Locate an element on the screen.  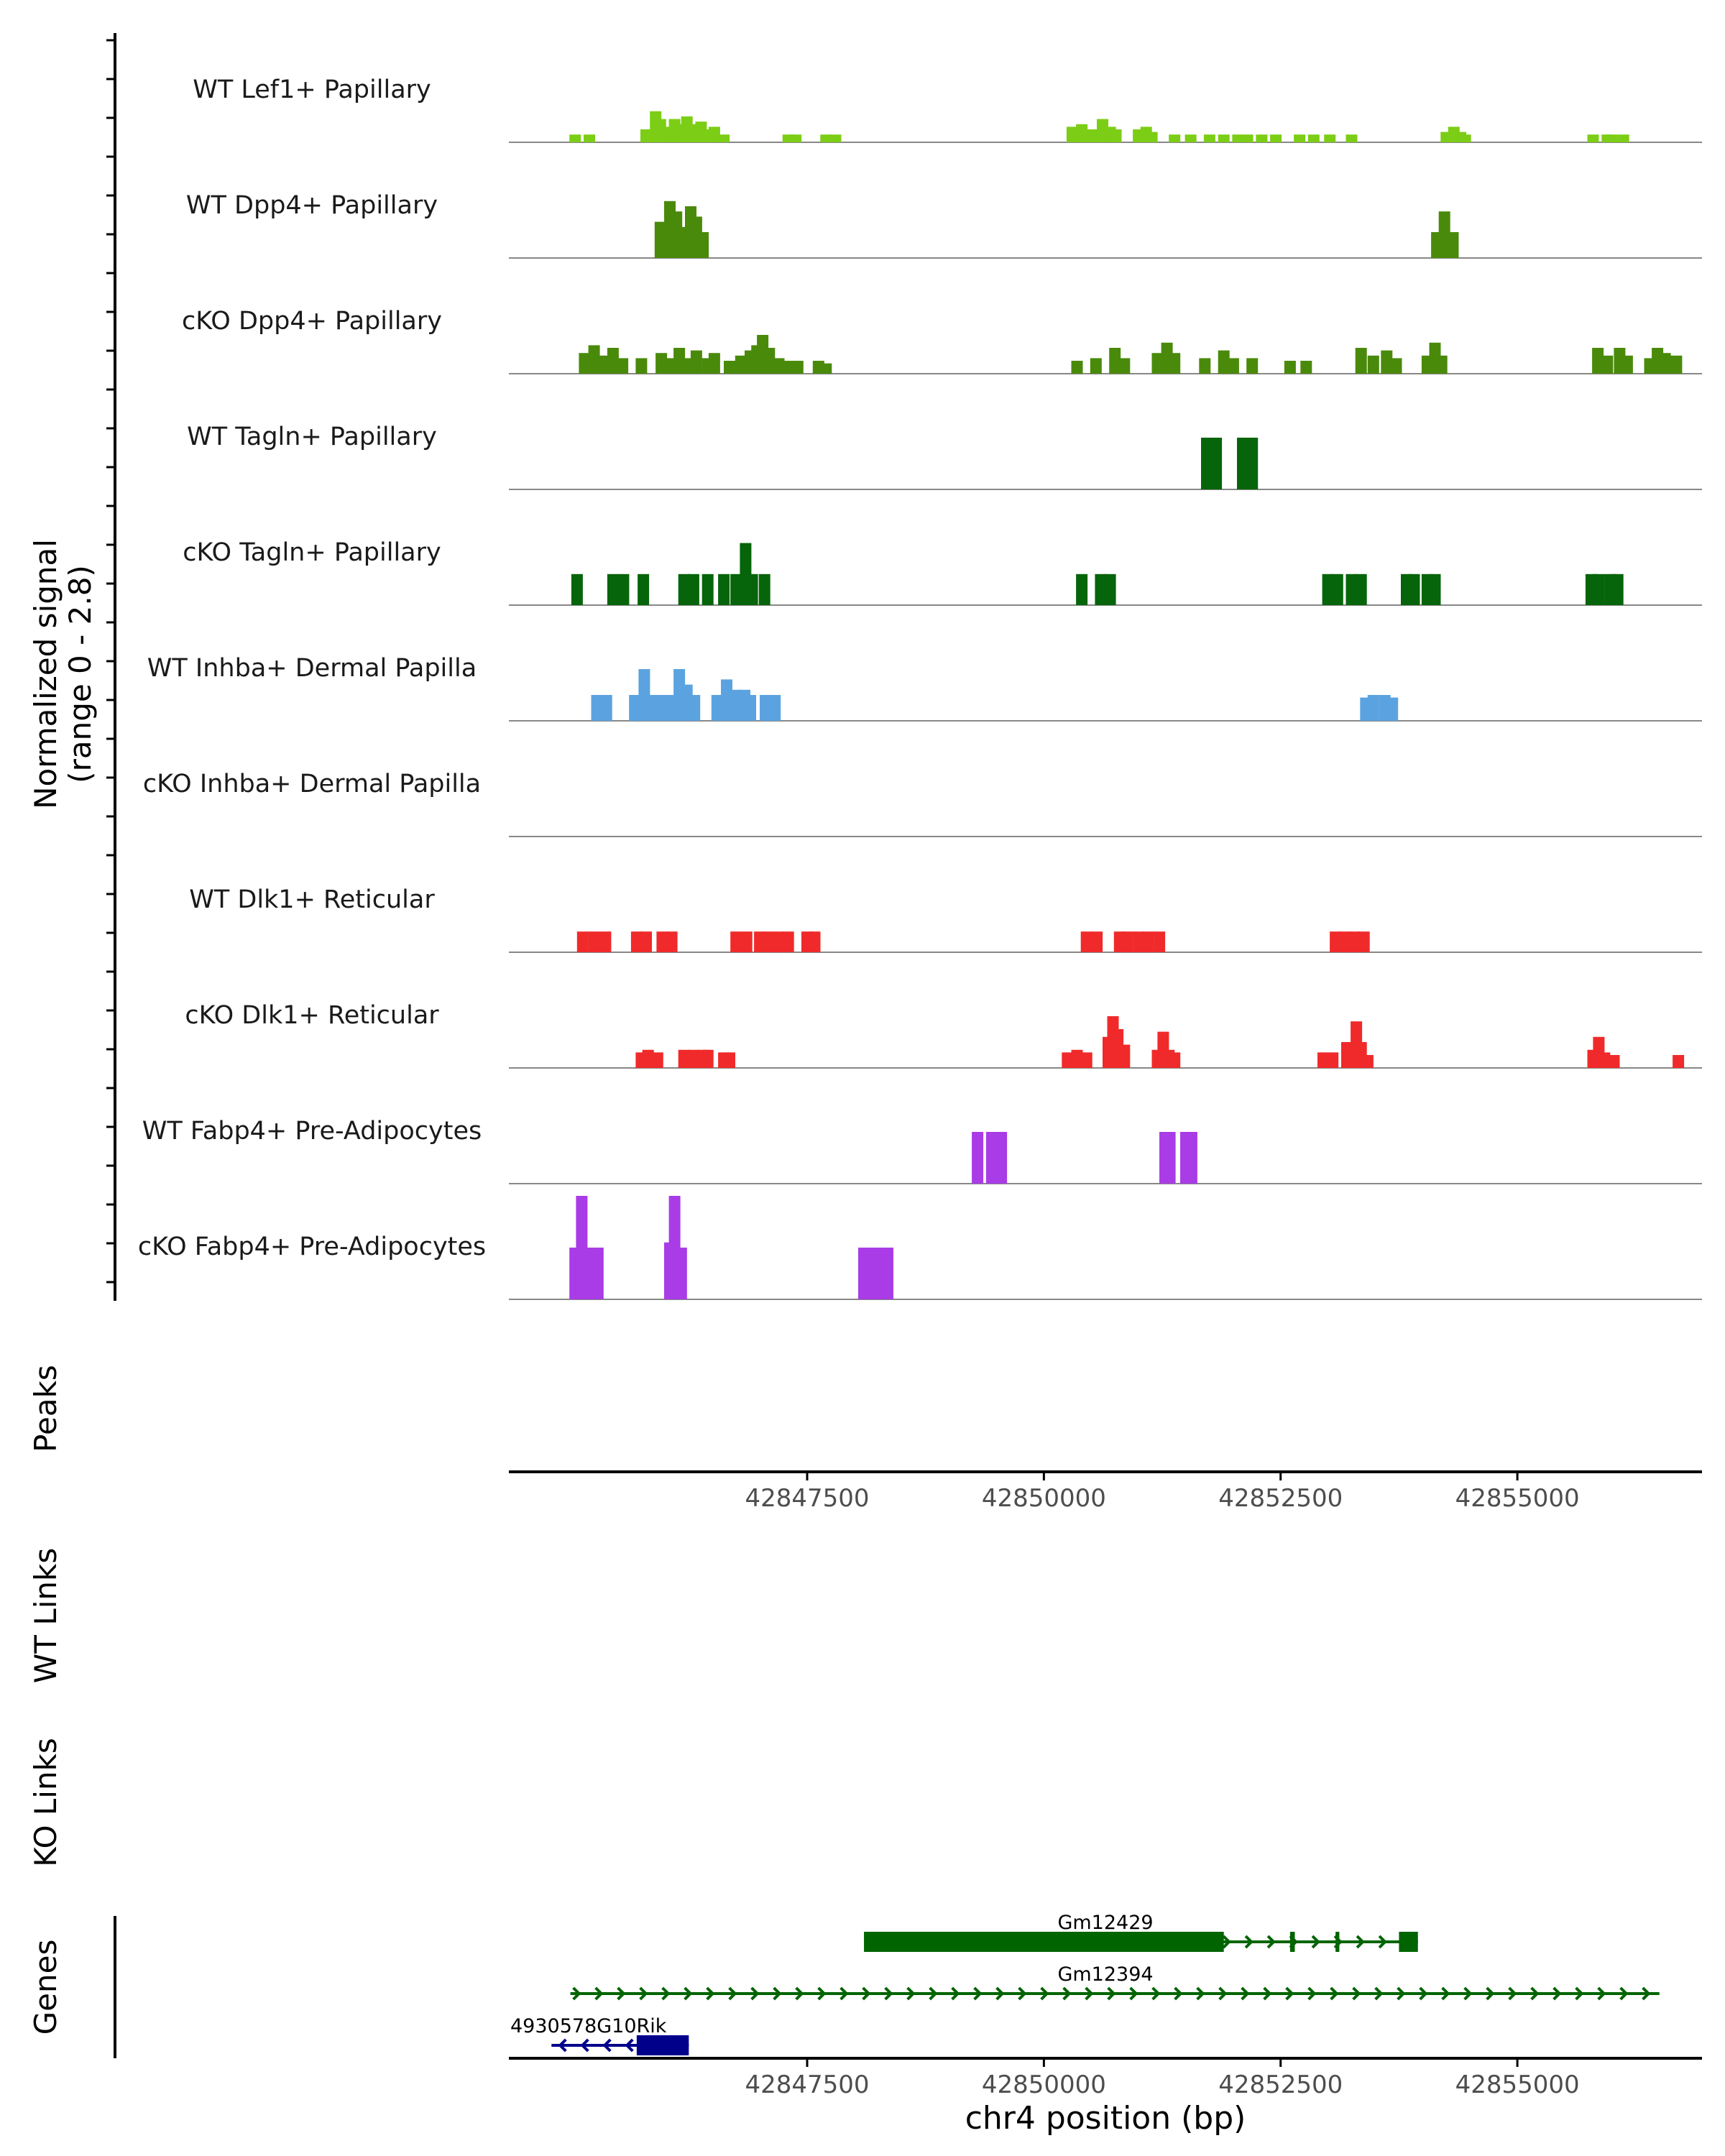
gene-name-label: Gm12394 is located at coordinates (1105, 1974).